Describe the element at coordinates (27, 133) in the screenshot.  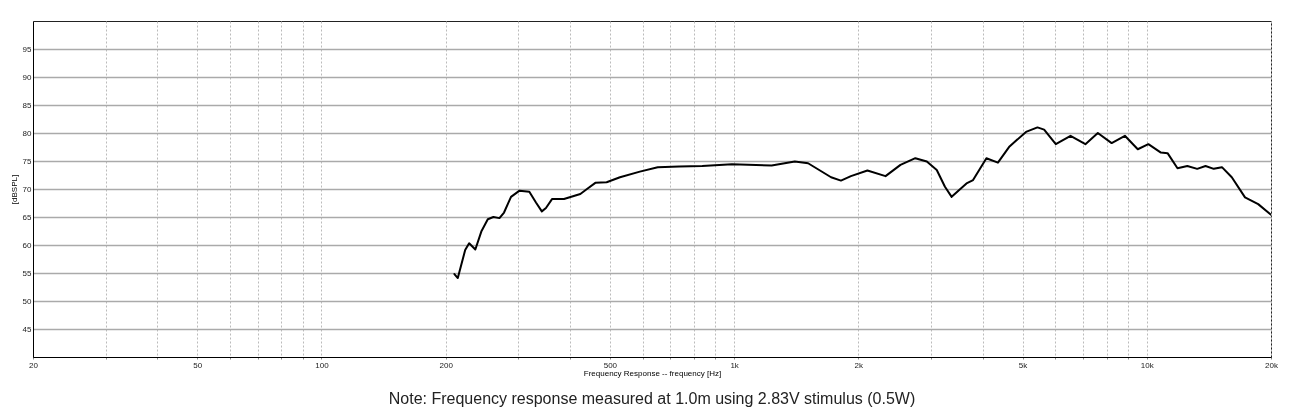
I see `y-tick-label: 80` at that location.